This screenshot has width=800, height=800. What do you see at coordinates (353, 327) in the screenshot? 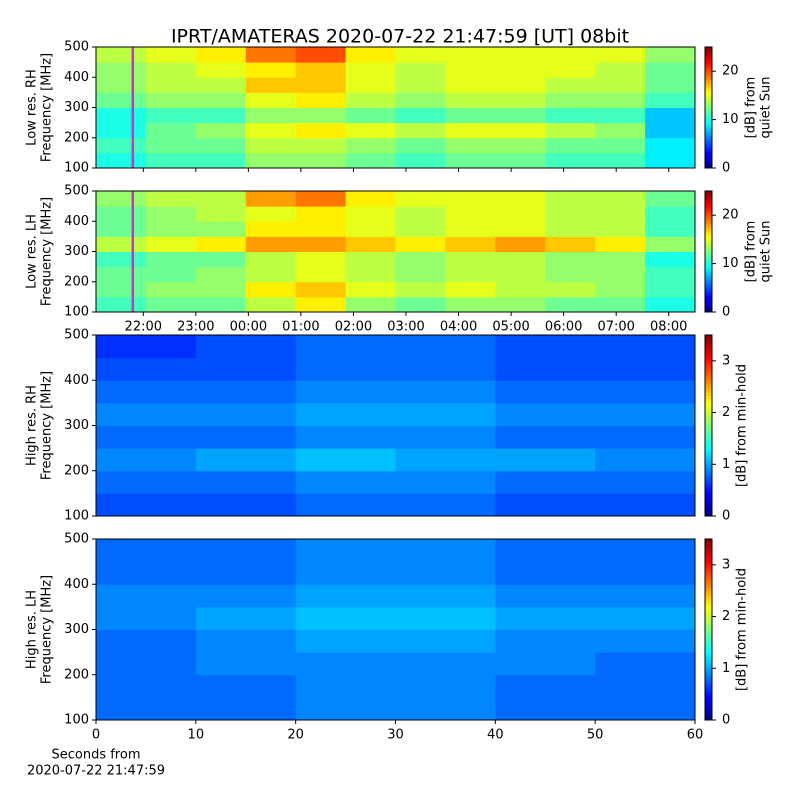
I see `x-tick-label: 02:00` at bounding box center [353, 327].